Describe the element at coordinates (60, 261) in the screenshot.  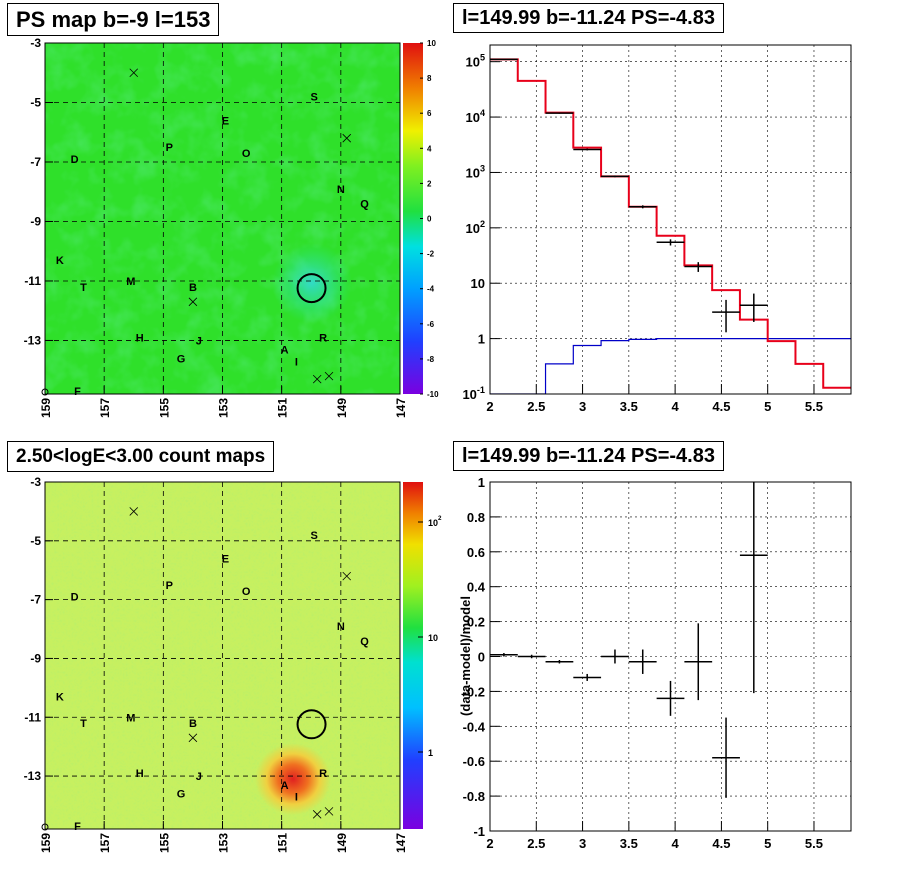
I see `source-label: K` at that location.